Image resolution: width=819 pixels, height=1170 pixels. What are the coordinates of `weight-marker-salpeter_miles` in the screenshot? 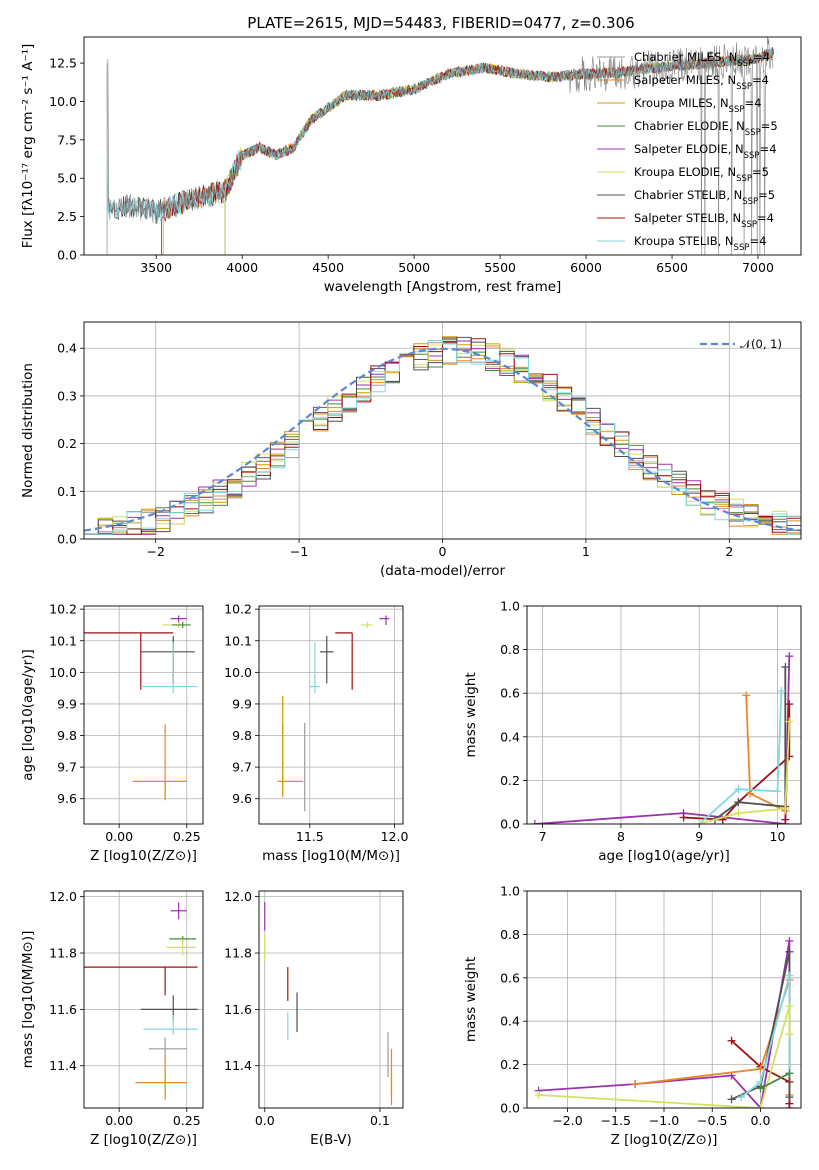 It's located at (750, 793).